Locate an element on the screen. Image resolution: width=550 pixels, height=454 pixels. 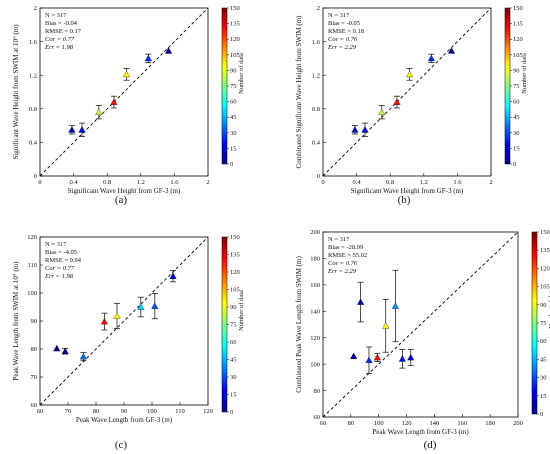
y-tick-label: 1.6 is located at coordinates (316, 42).